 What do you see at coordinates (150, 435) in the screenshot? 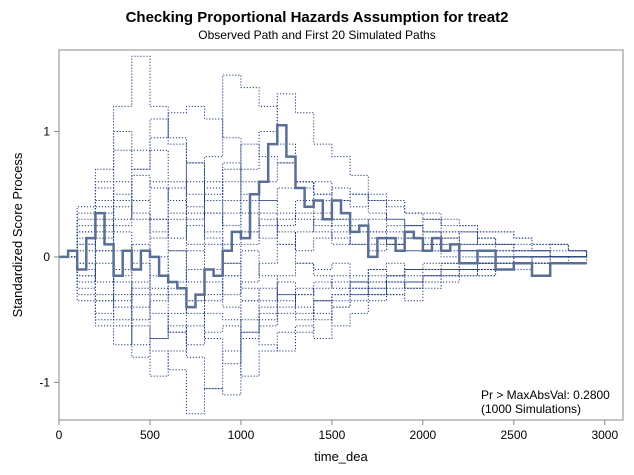
I see `x-tick-label-500: 500` at bounding box center [150, 435].